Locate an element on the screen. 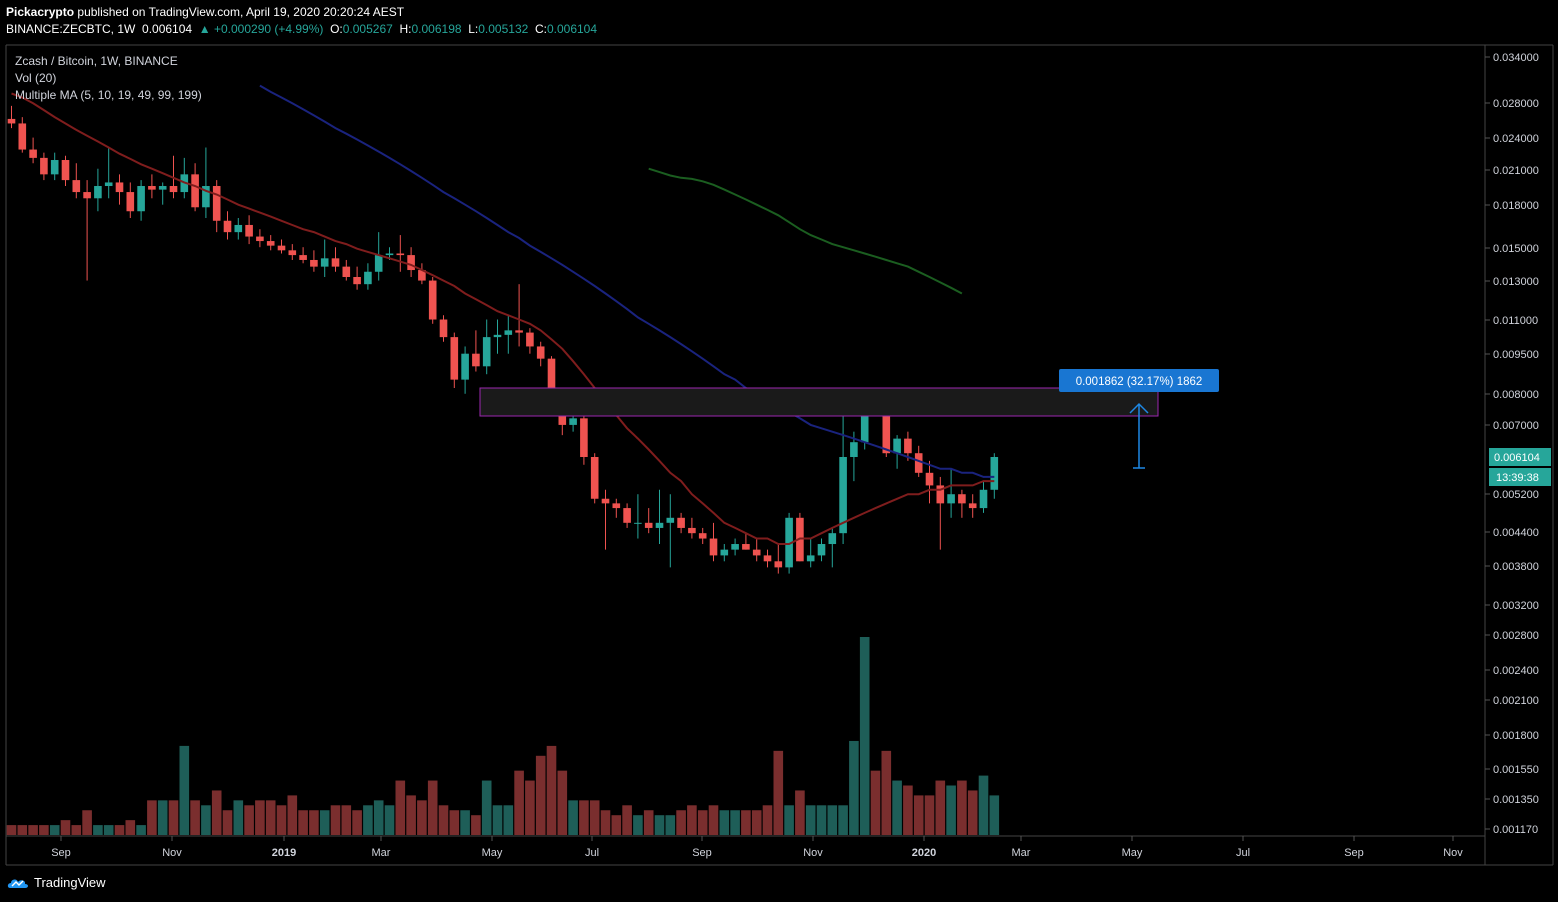  x-tick-label: Jul is located at coordinates (592, 853).